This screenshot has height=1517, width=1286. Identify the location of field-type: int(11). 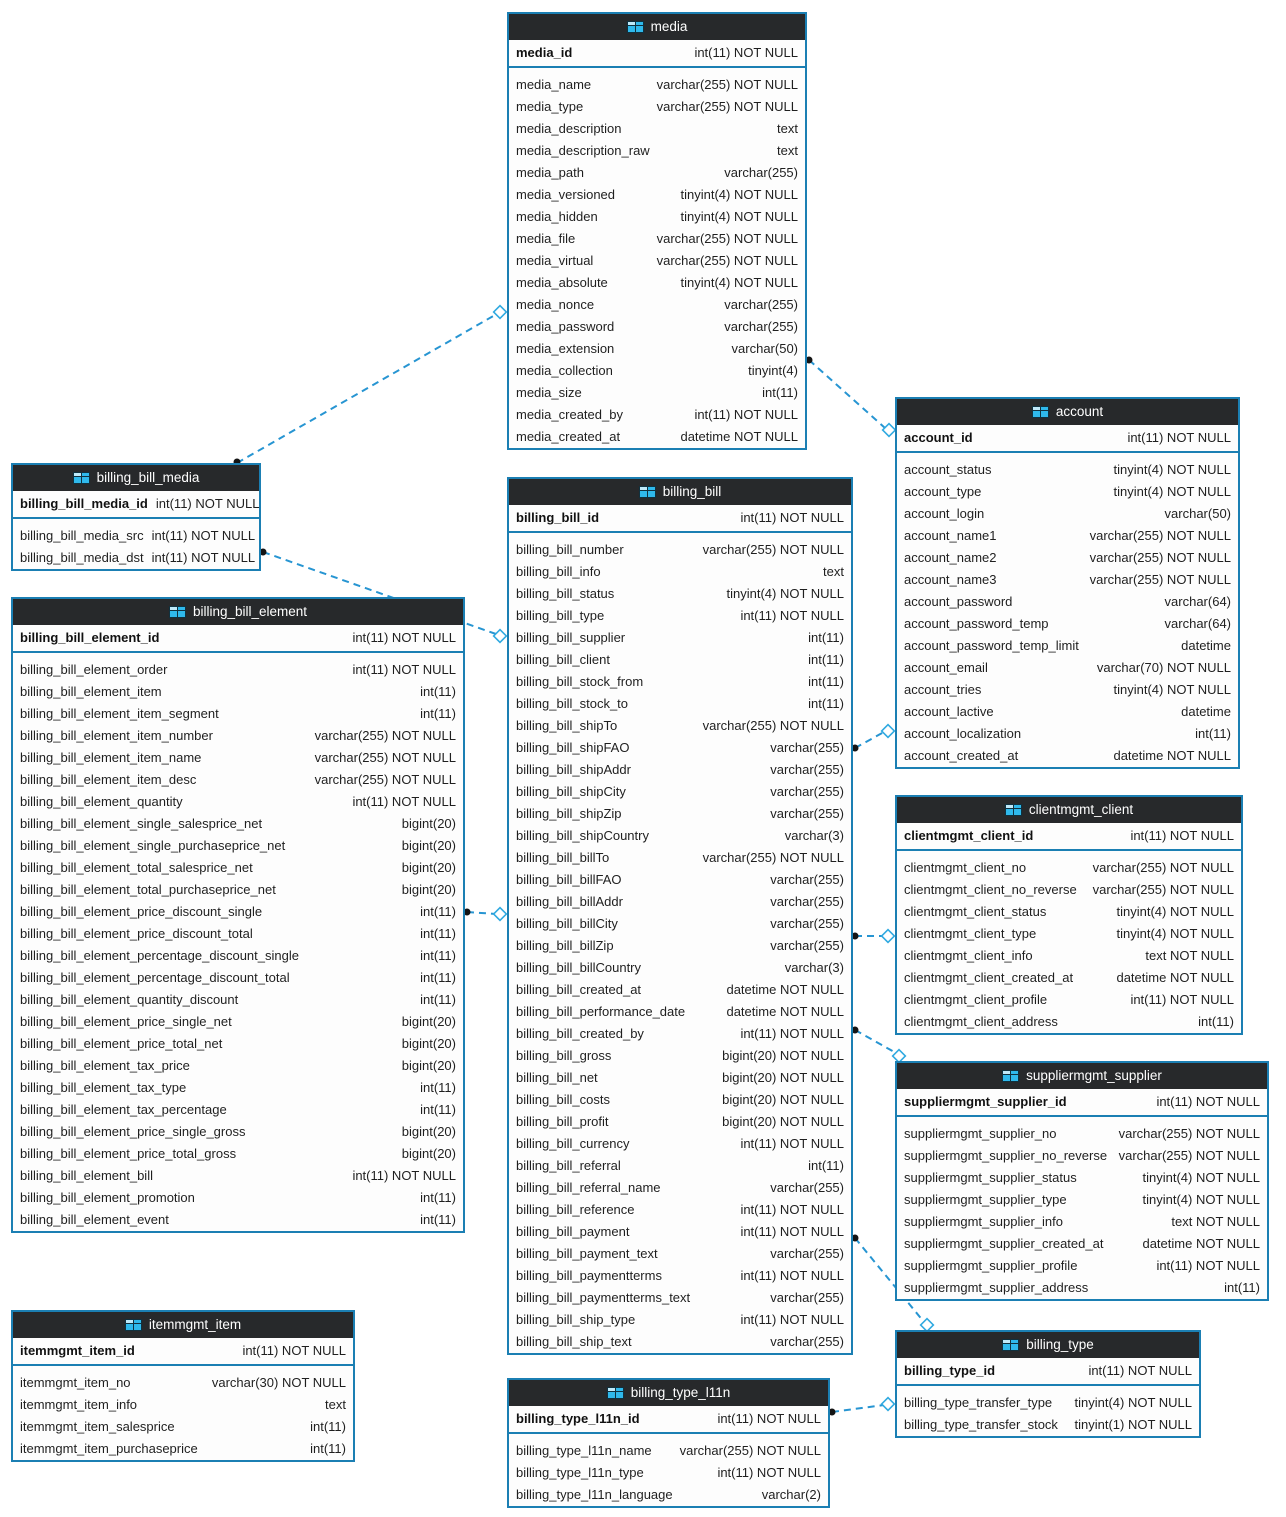
(328, 1448).